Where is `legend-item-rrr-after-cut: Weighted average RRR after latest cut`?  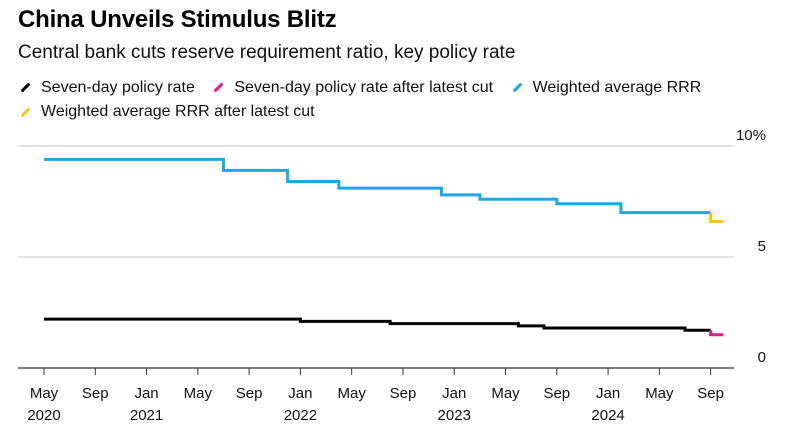
legend-item-rrr-after-cut: Weighted average RRR after latest cut is located at coordinates (166, 112).